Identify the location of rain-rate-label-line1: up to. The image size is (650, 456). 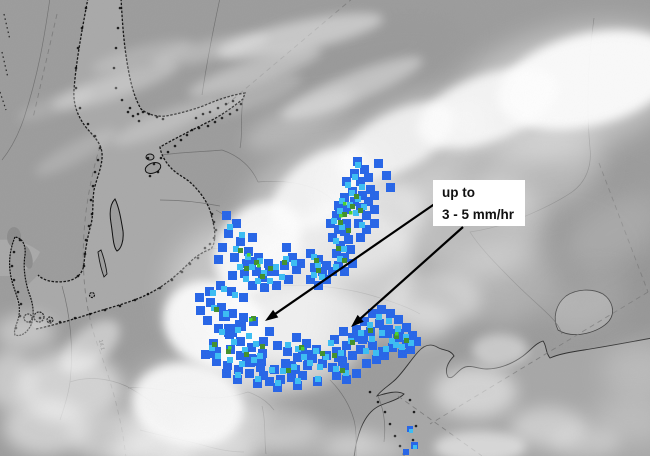
(458, 192).